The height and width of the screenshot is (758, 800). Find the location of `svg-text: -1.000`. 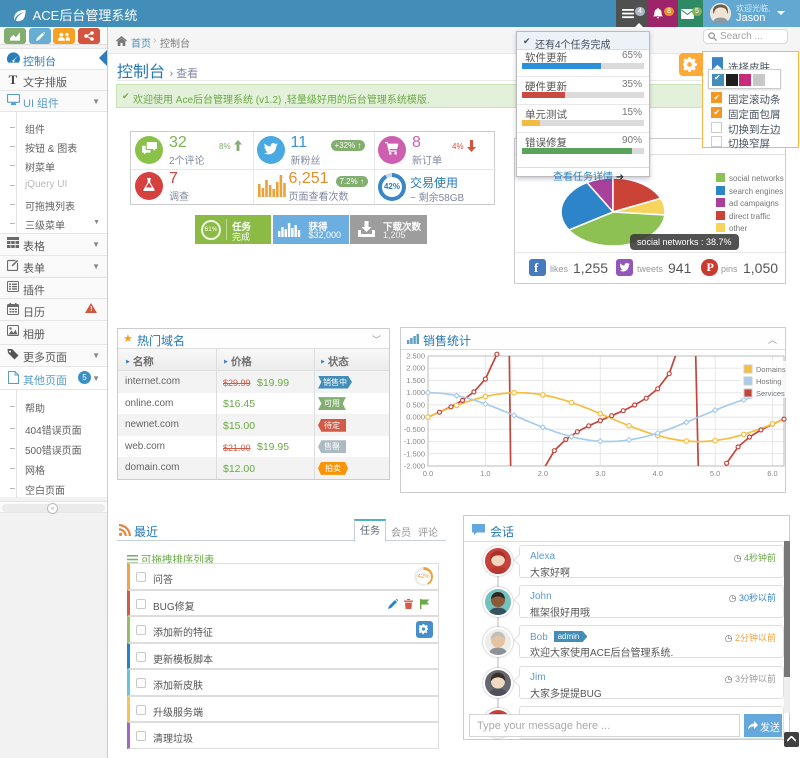

svg-text: -1.000 is located at coordinates (414, 441).